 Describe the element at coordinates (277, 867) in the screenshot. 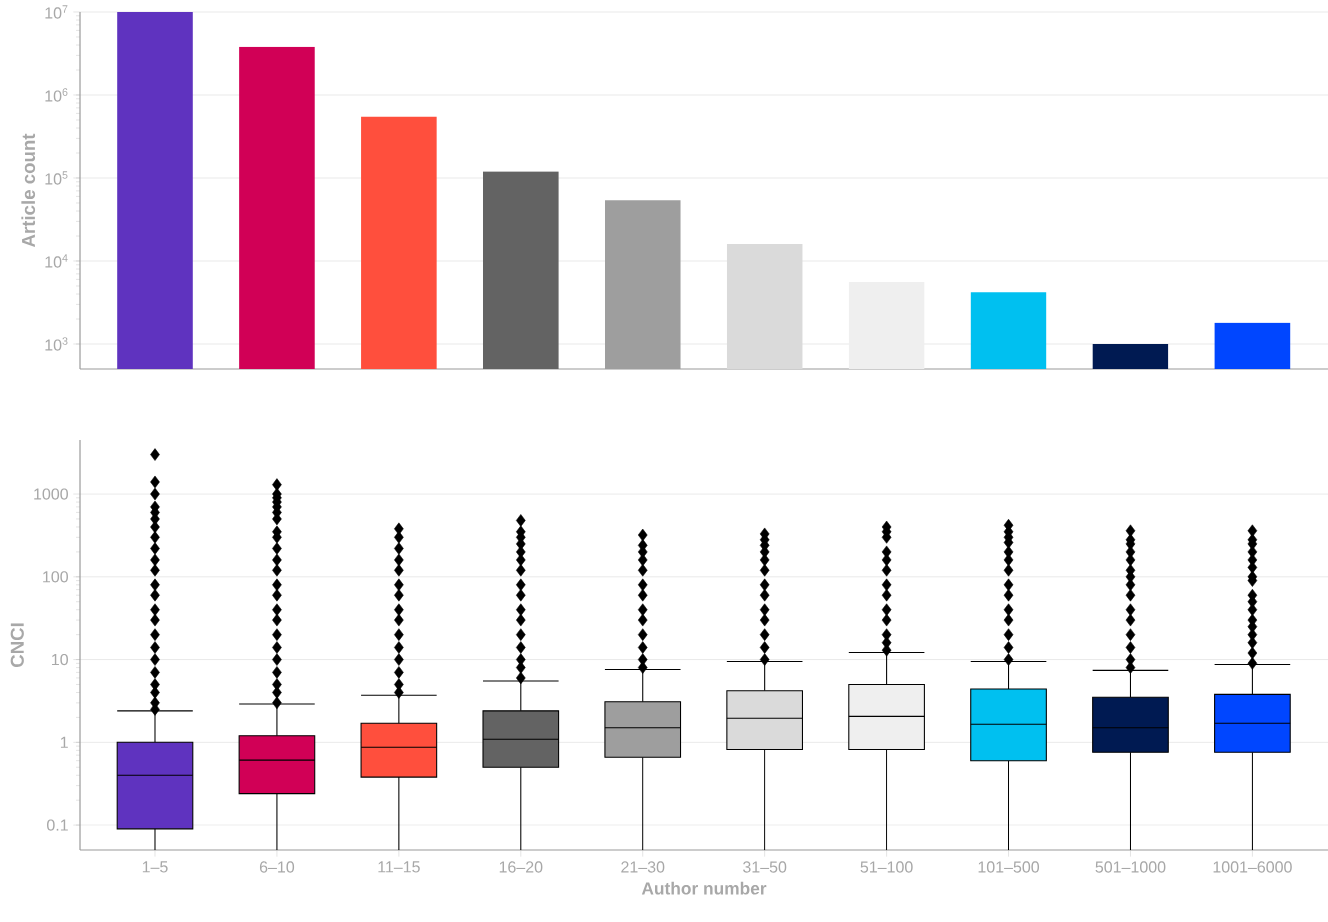

I see `x-tick-label: 6–10` at that location.